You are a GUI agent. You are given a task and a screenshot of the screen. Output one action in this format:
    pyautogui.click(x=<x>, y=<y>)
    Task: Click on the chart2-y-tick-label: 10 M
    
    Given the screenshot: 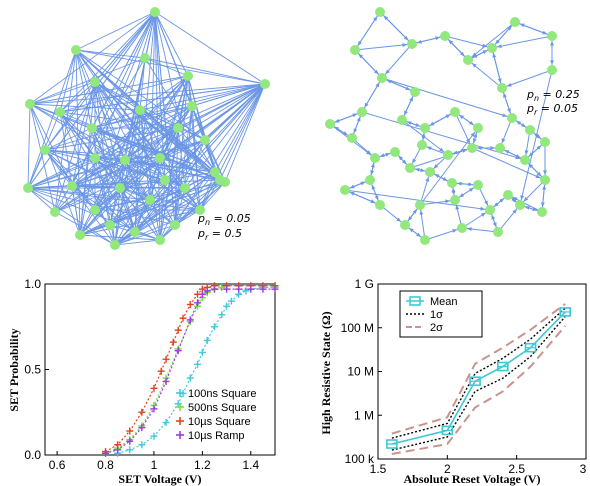 What is the action you would take?
    pyautogui.click(x=360, y=372)
    